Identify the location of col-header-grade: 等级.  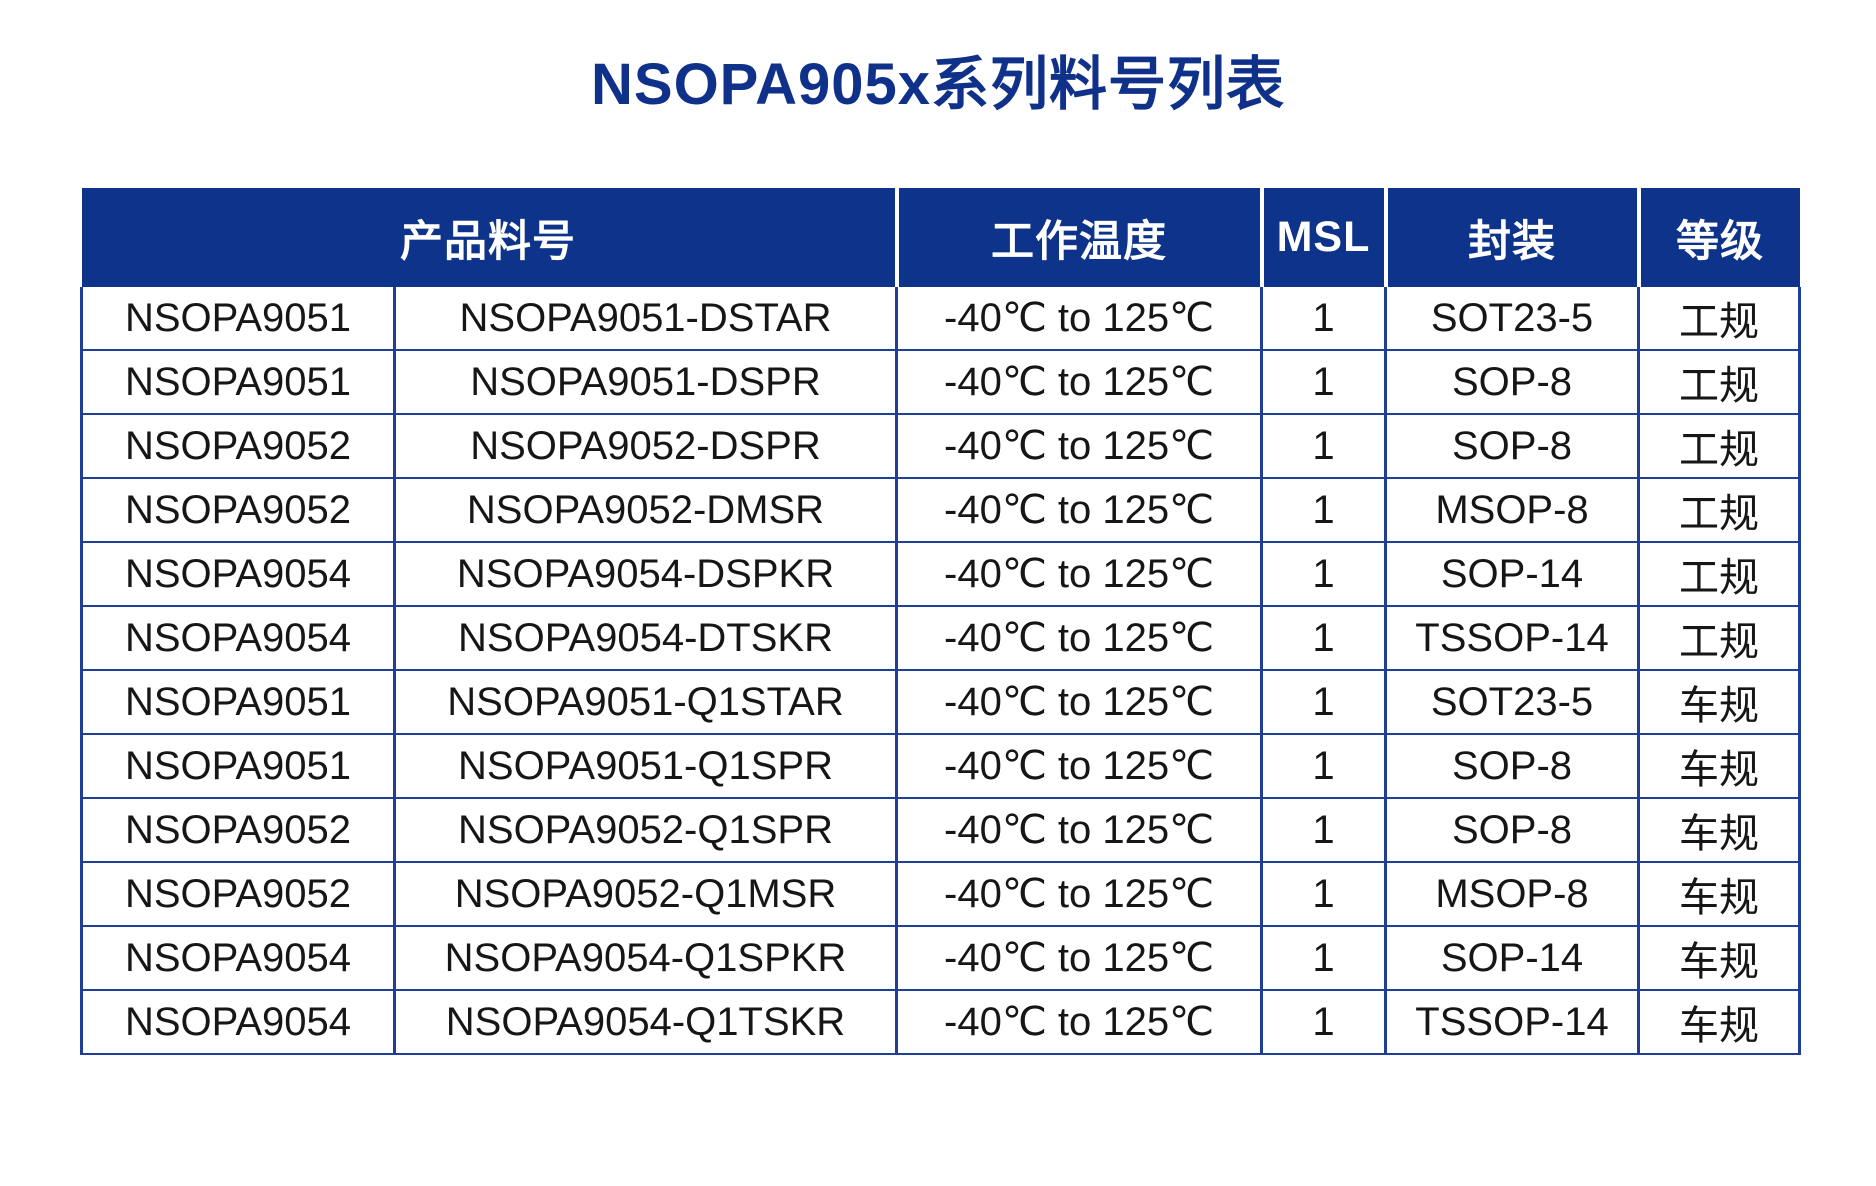
(1718, 237).